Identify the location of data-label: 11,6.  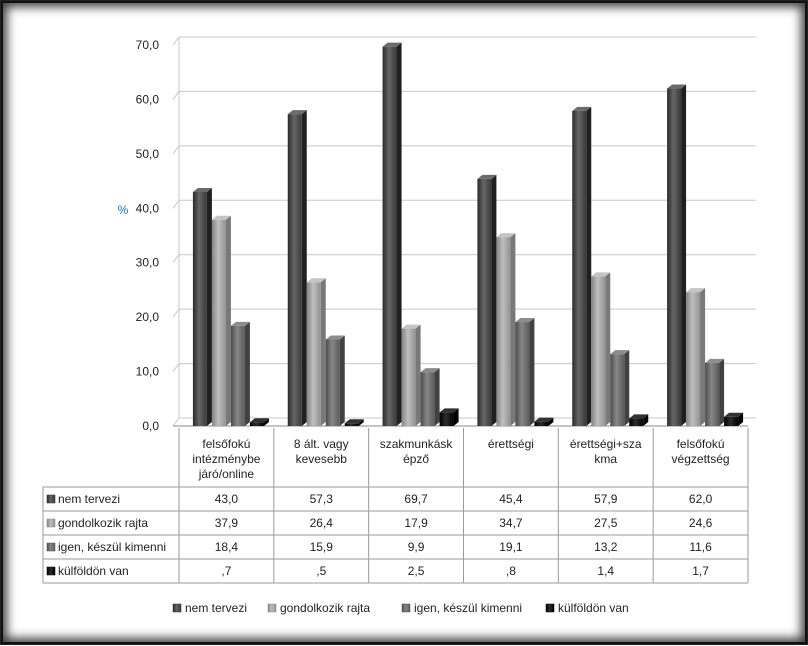
(700, 547).